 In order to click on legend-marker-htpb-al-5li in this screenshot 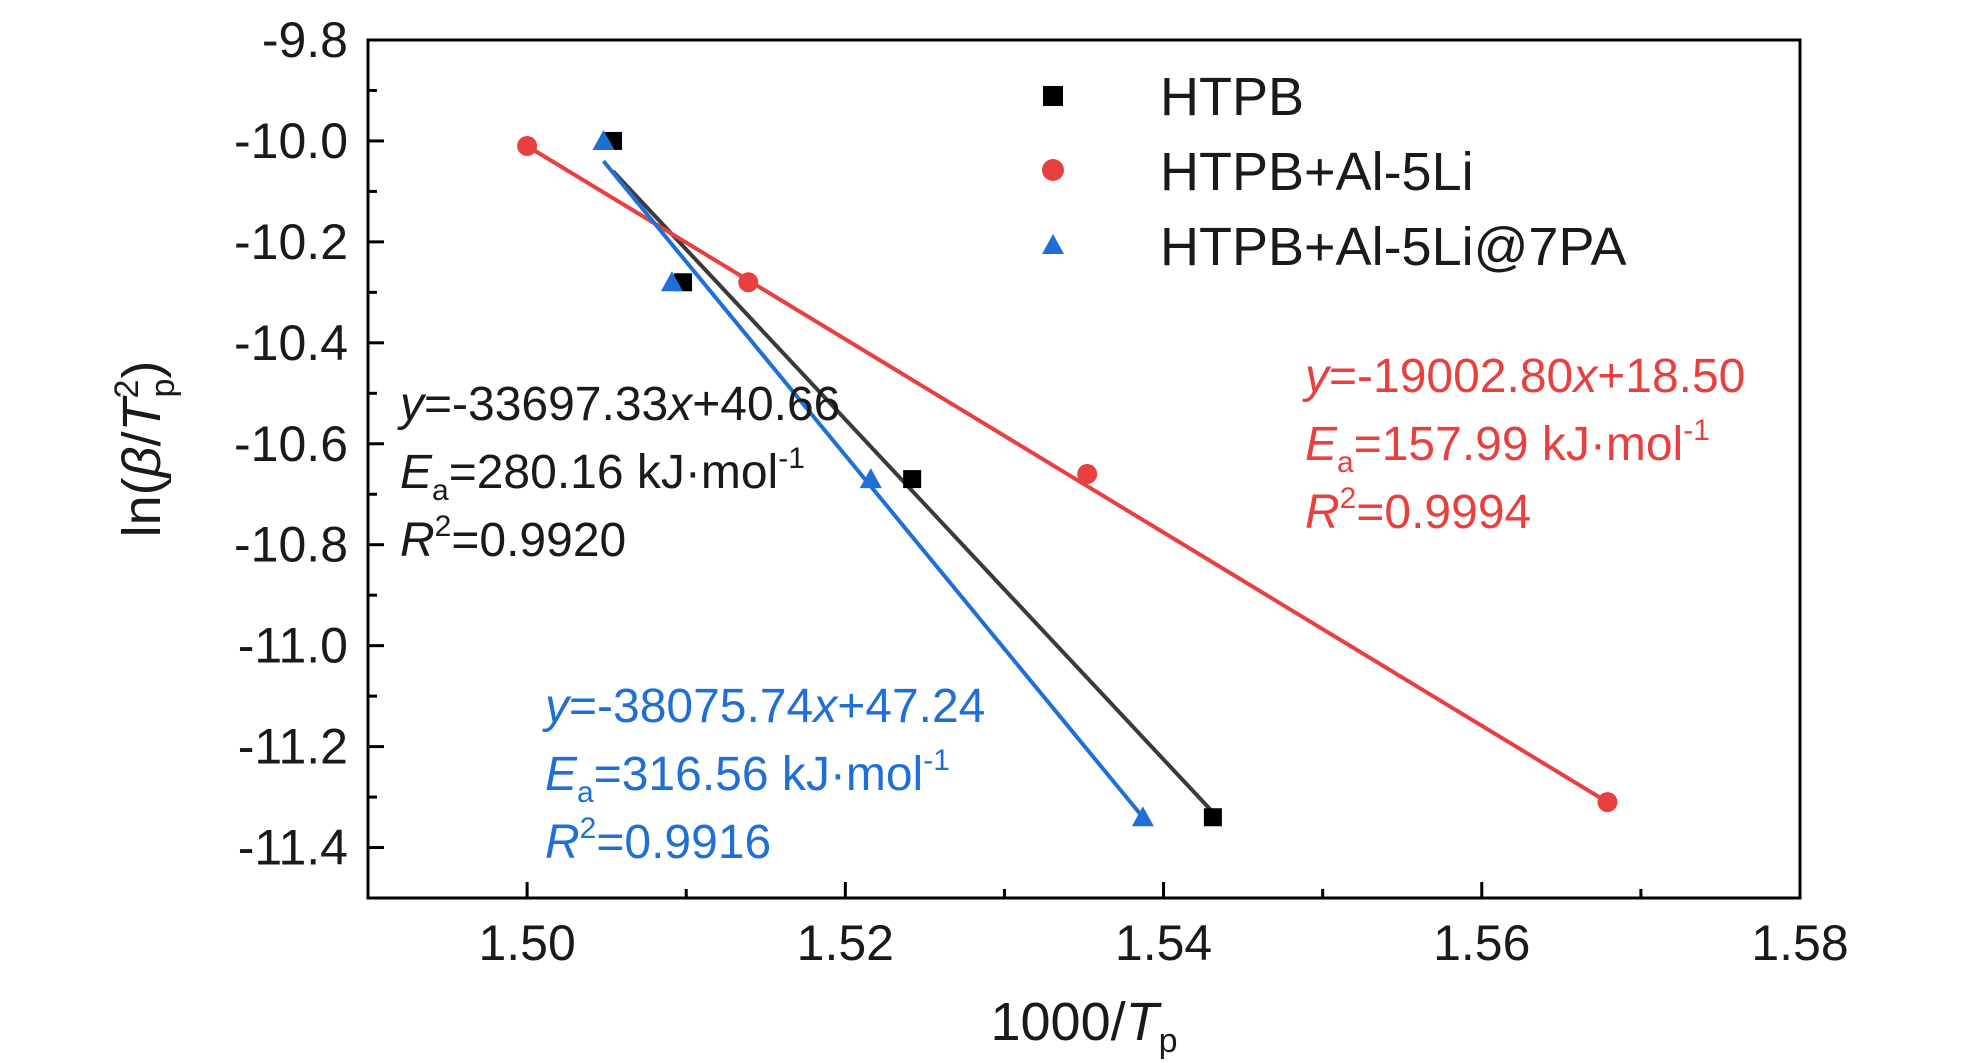, I will do `click(1053, 170)`.